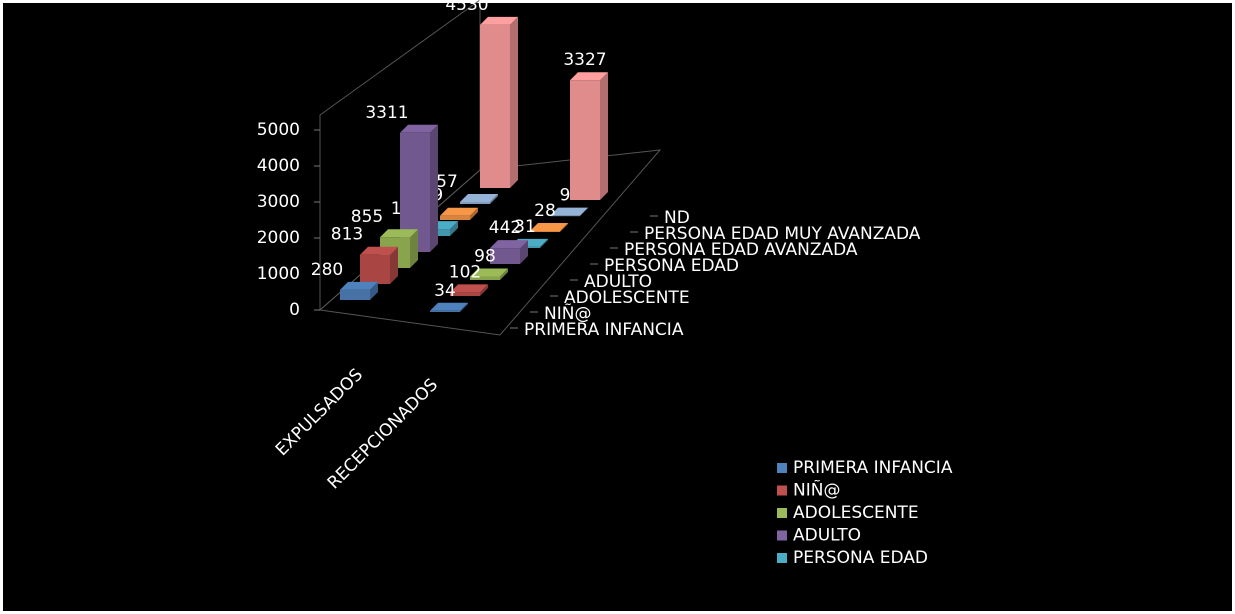 This screenshot has width=1235, height=614. I want to click on data-label: 3311, so click(386, 113).